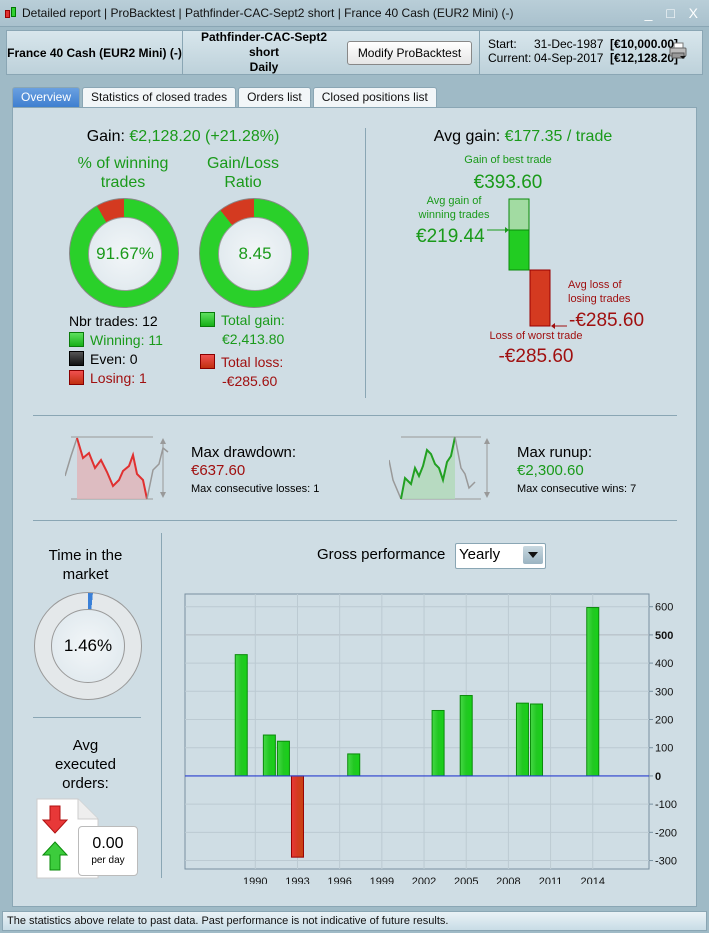  What do you see at coordinates (519, 214) in the screenshot?
I see `best-trade-bar` at bounding box center [519, 214].